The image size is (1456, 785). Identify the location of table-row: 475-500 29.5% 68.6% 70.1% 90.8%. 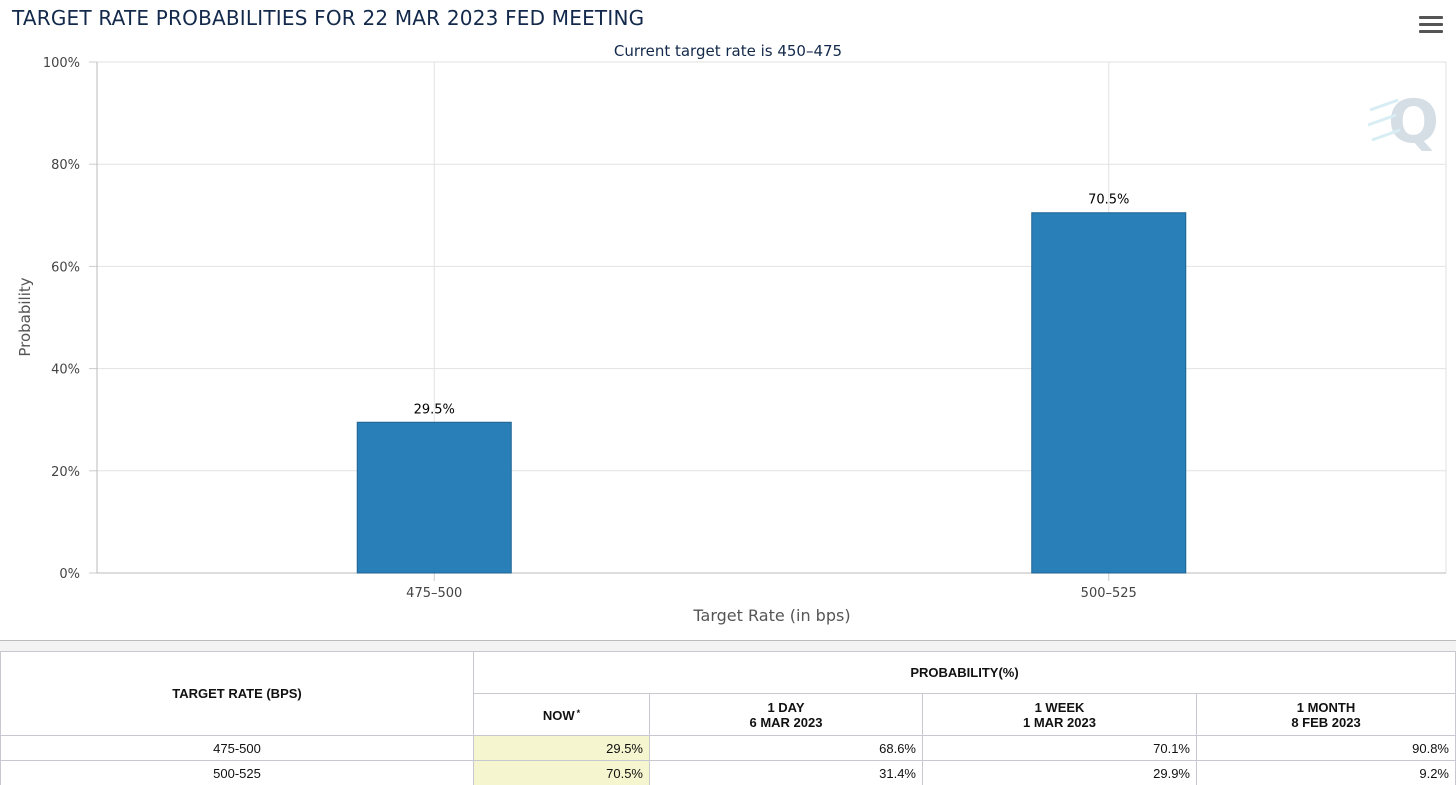
(728, 748).